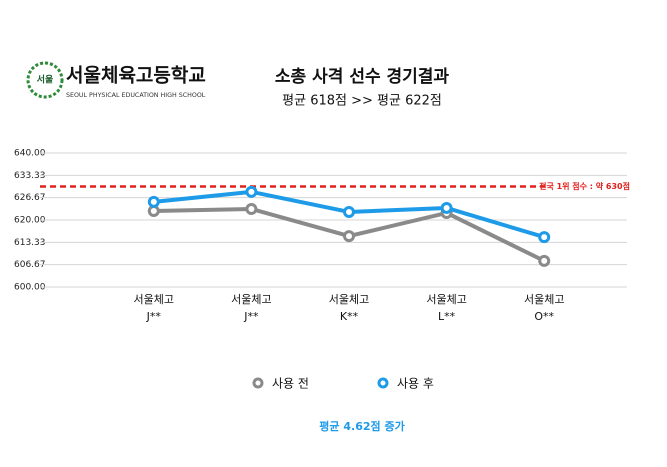 The width and height of the screenshot is (667, 467). Describe the element at coordinates (30, 243) in the screenshot. I see `y-tick-label: 613.33` at that location.